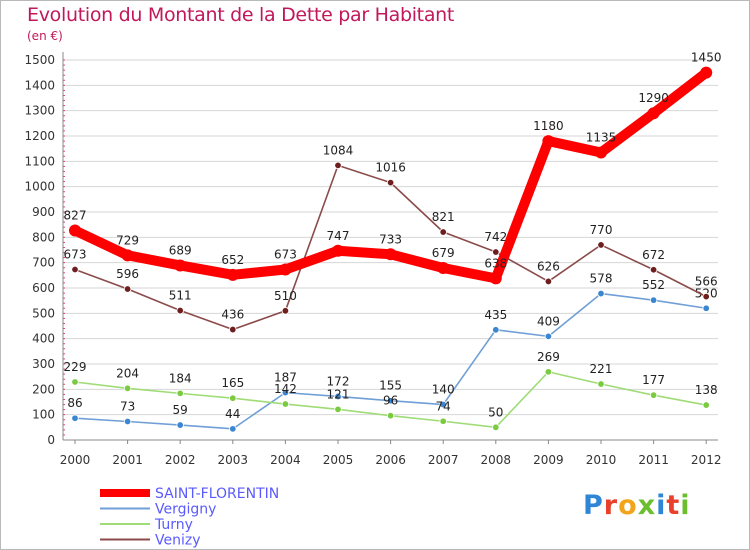  Describe the element at coordinates (127, 274) in the screenshot. I see `data-label-venizy: 596` at that location.